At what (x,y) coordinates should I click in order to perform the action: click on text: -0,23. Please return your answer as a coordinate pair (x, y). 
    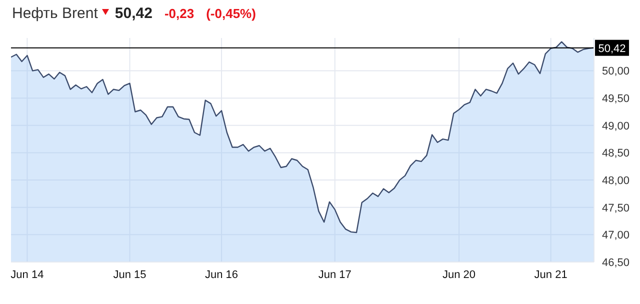
    Looking at the image, I should click on (179, 13).